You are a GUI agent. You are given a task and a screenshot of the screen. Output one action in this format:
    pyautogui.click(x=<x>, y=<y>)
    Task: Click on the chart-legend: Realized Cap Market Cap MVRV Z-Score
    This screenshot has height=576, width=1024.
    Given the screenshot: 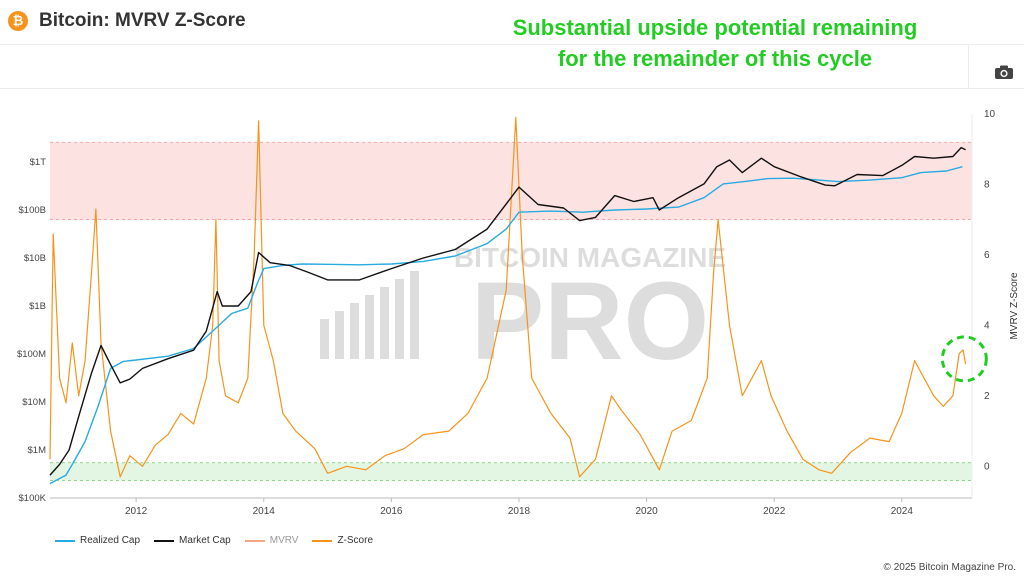 What is the action you would take?
    pyautogui.click(x=221, y=540)
    